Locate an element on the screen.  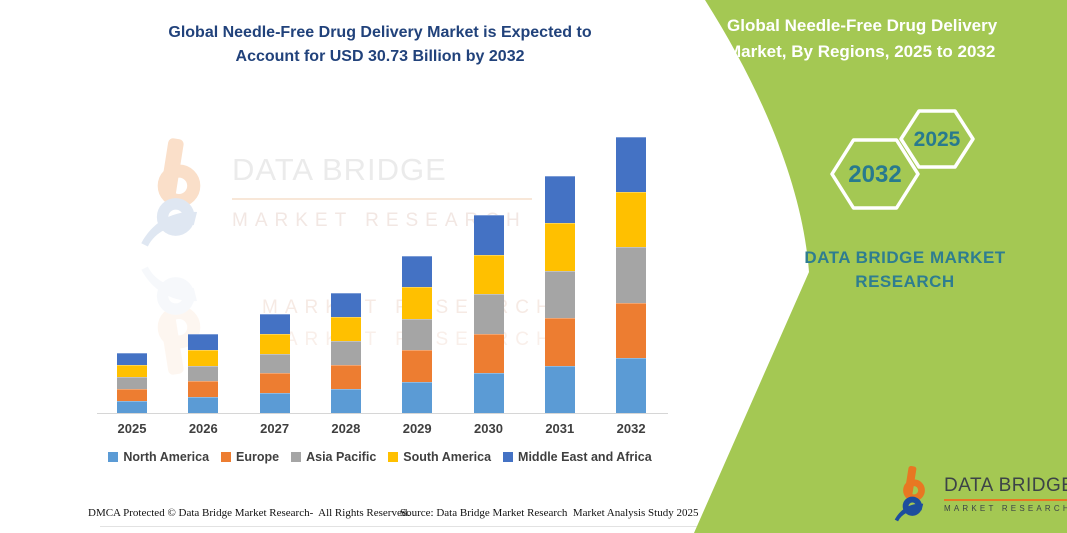
dbmr-logo: DATA BRIDGE MARKET RESEARCH is located at coordinates (980, 494).